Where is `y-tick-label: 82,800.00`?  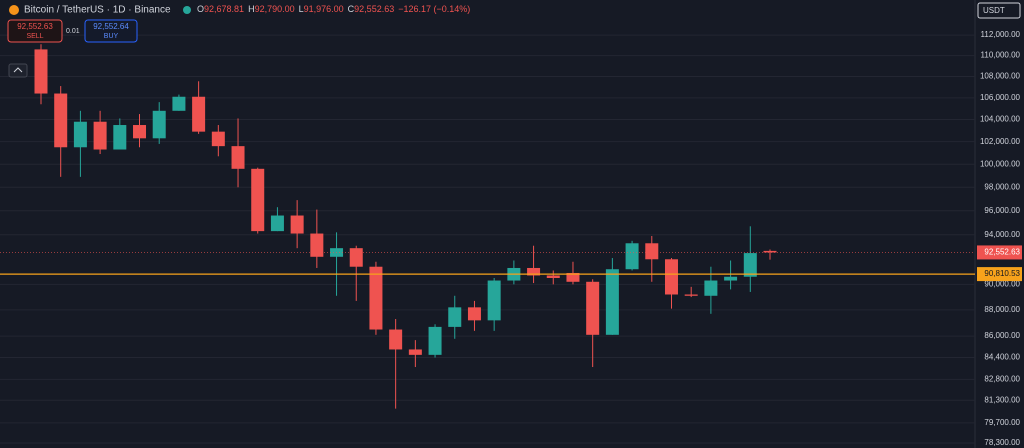
y-tick-label: 82,800.00 is located at coordinates (1002, 378).